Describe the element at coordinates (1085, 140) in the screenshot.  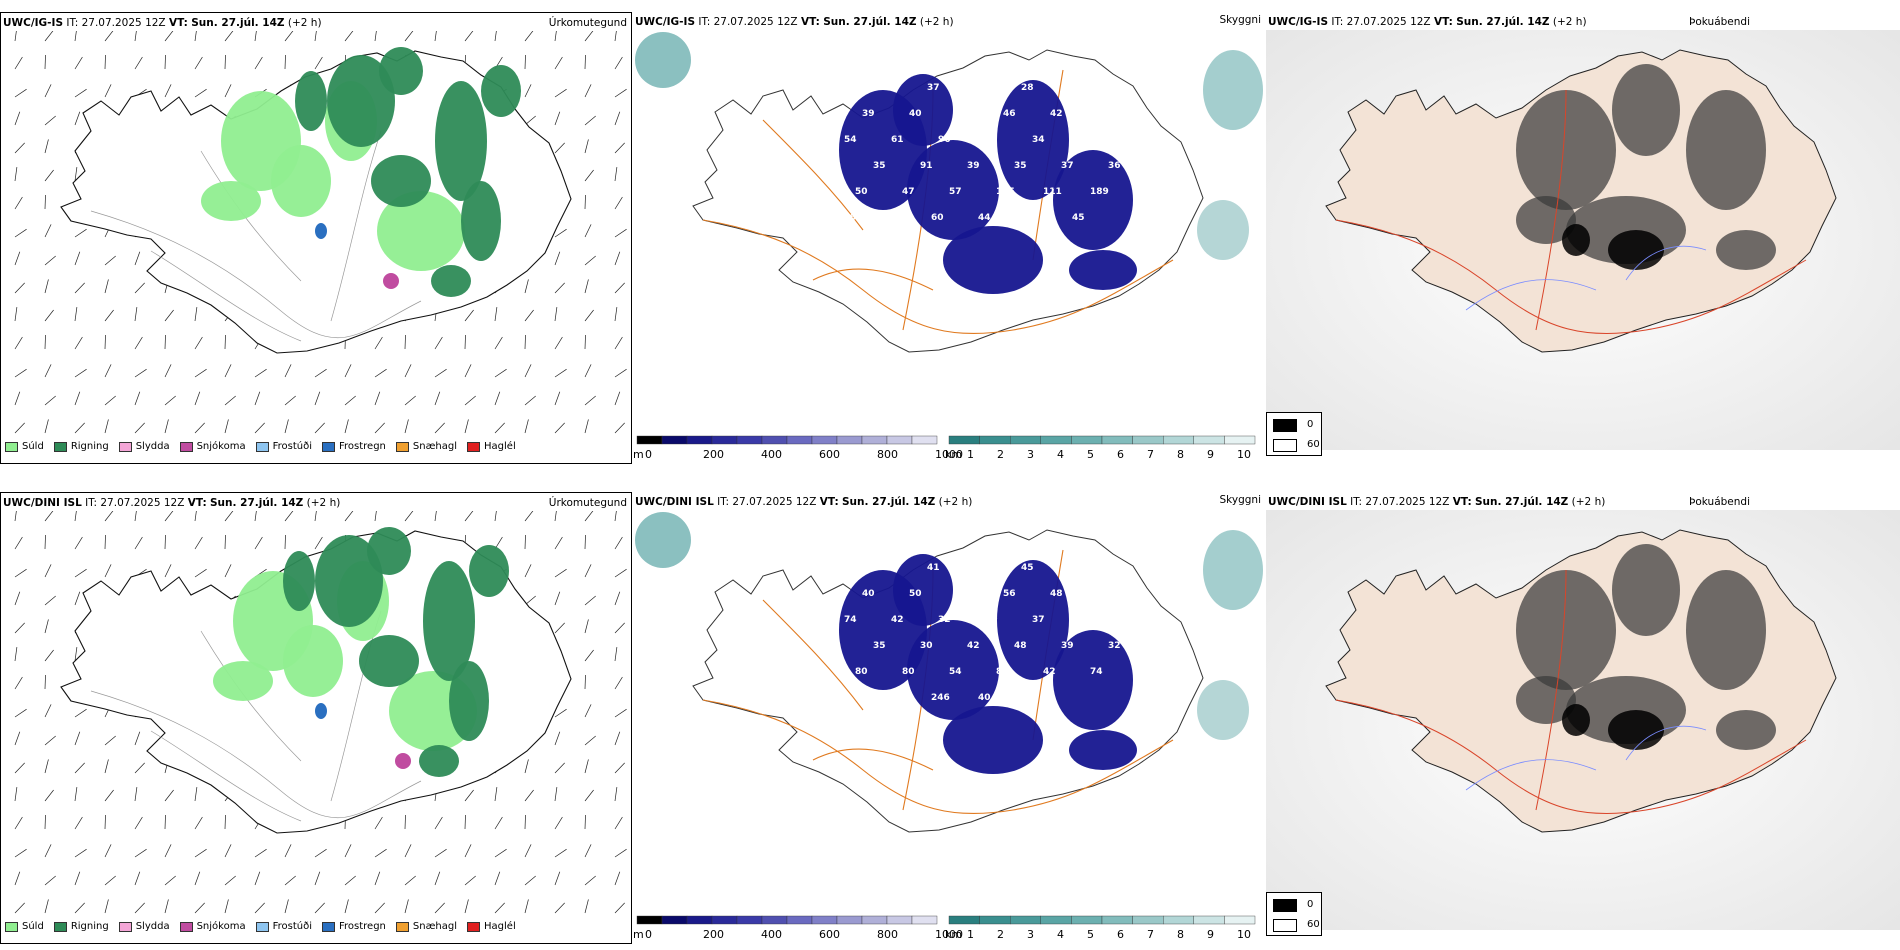
I see `visibility-value-label: 31` at that location.